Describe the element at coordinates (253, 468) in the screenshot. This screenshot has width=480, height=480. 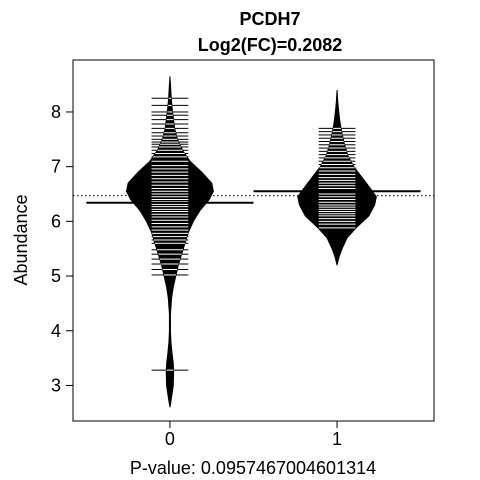
I see `x-axis-title: P-value: 0.0957467004601314` at that location.